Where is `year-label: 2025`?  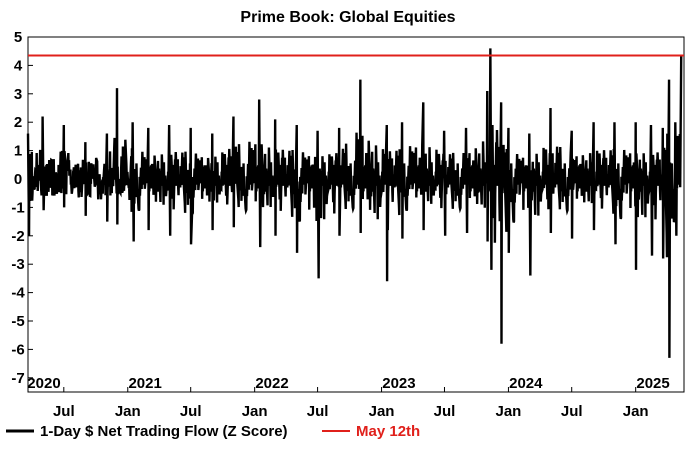
year-label: 2025 is located at coordinates (652, 383).